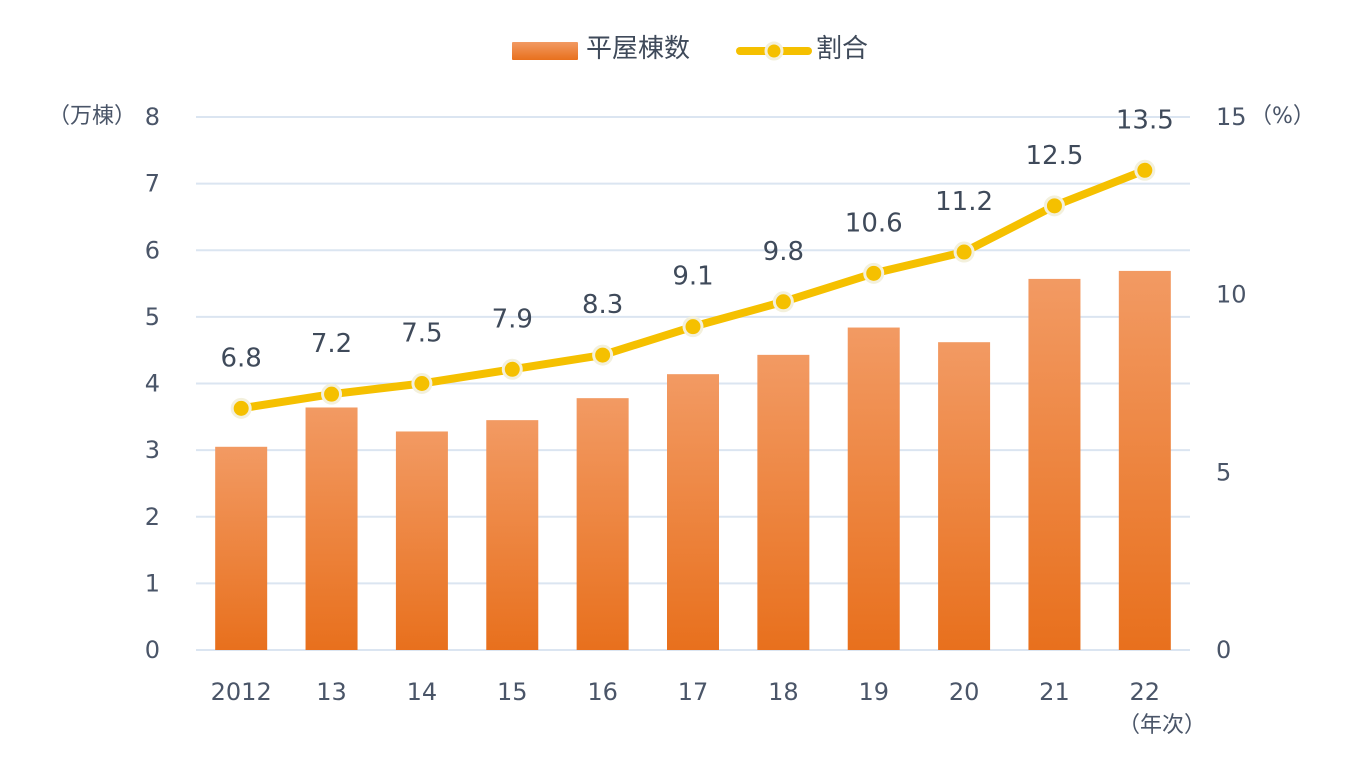 The width and height of the screenshot is (1360, 768). Describe the element at coordinates (1055, 156) in the screenshot. I see `line-data-label: 12.5` at that location.